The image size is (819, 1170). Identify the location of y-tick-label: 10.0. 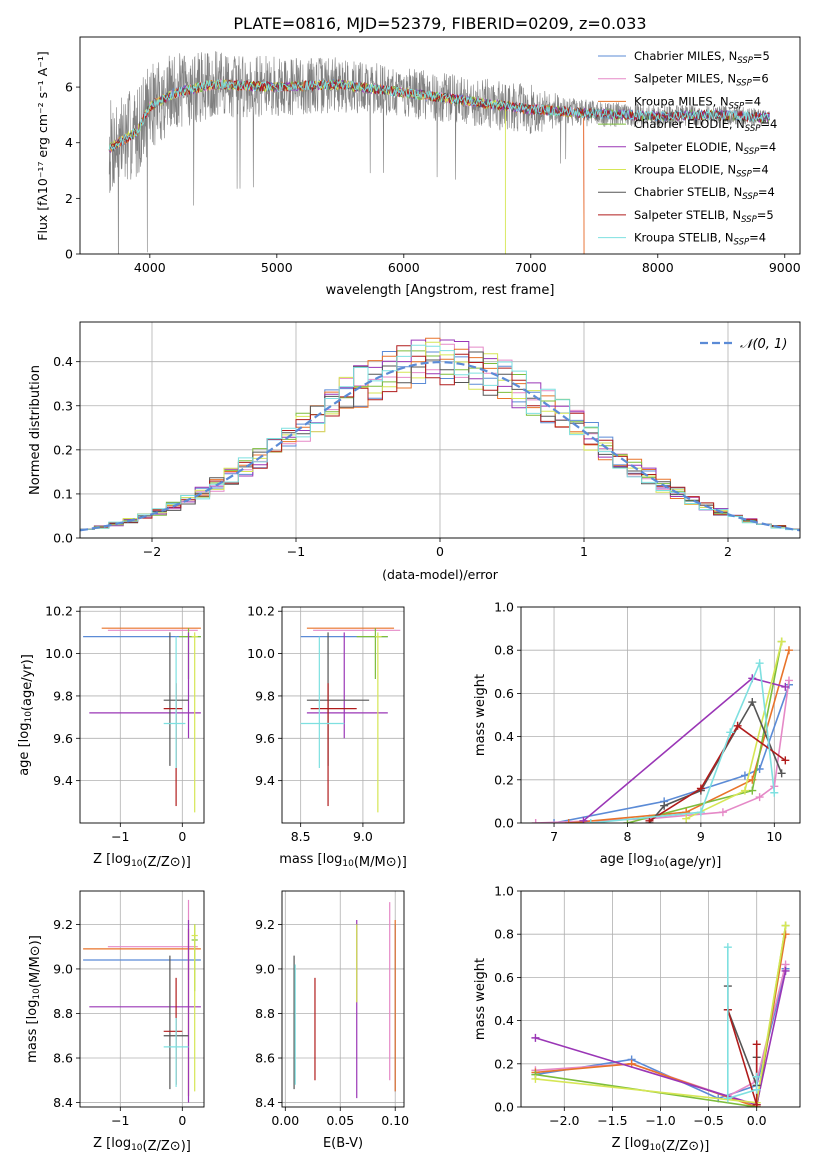
(59, 653).